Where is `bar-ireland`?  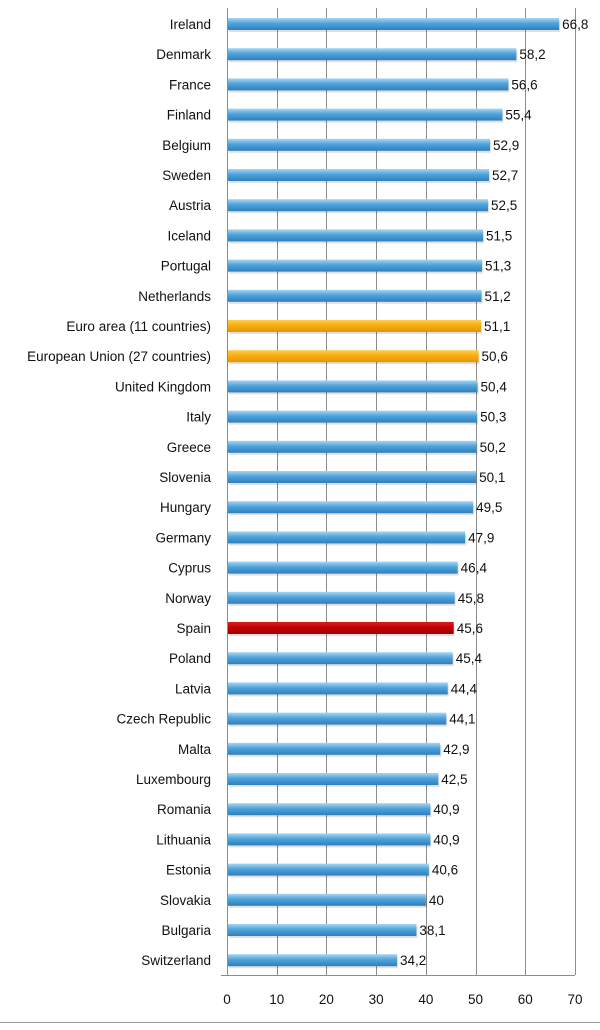
bar-ireland is located at coordinates (394, 24).